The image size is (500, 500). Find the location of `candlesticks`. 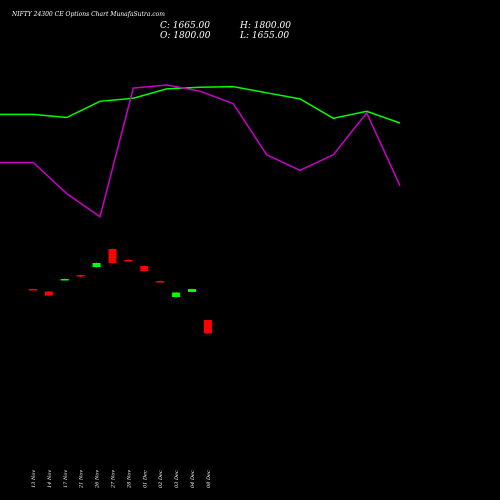

candlesticks is located at coordinates (120, 291).